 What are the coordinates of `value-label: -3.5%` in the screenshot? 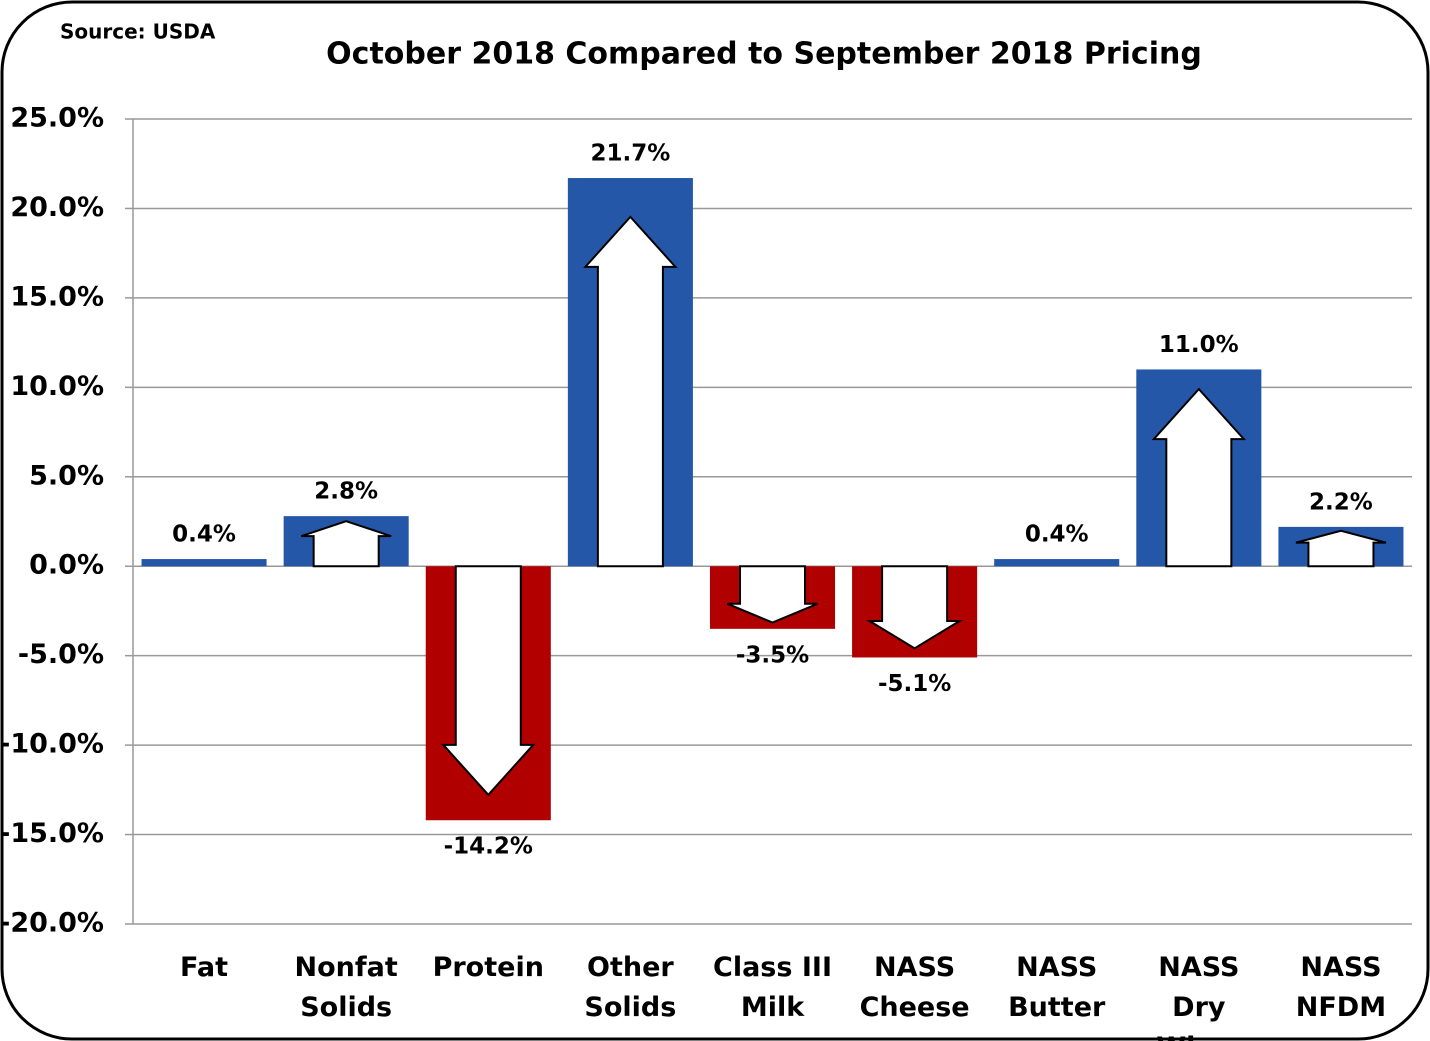 It's located at (772, 655).